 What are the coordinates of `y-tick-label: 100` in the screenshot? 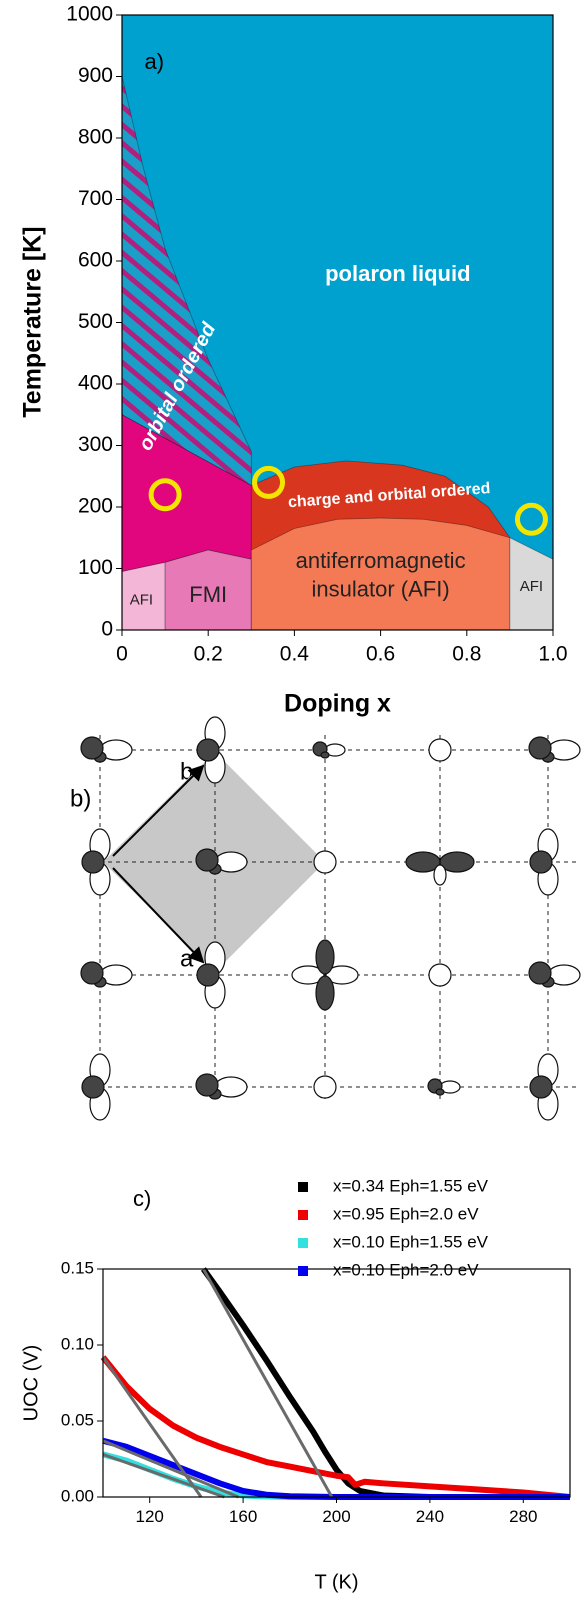 It's located at (95, 567).